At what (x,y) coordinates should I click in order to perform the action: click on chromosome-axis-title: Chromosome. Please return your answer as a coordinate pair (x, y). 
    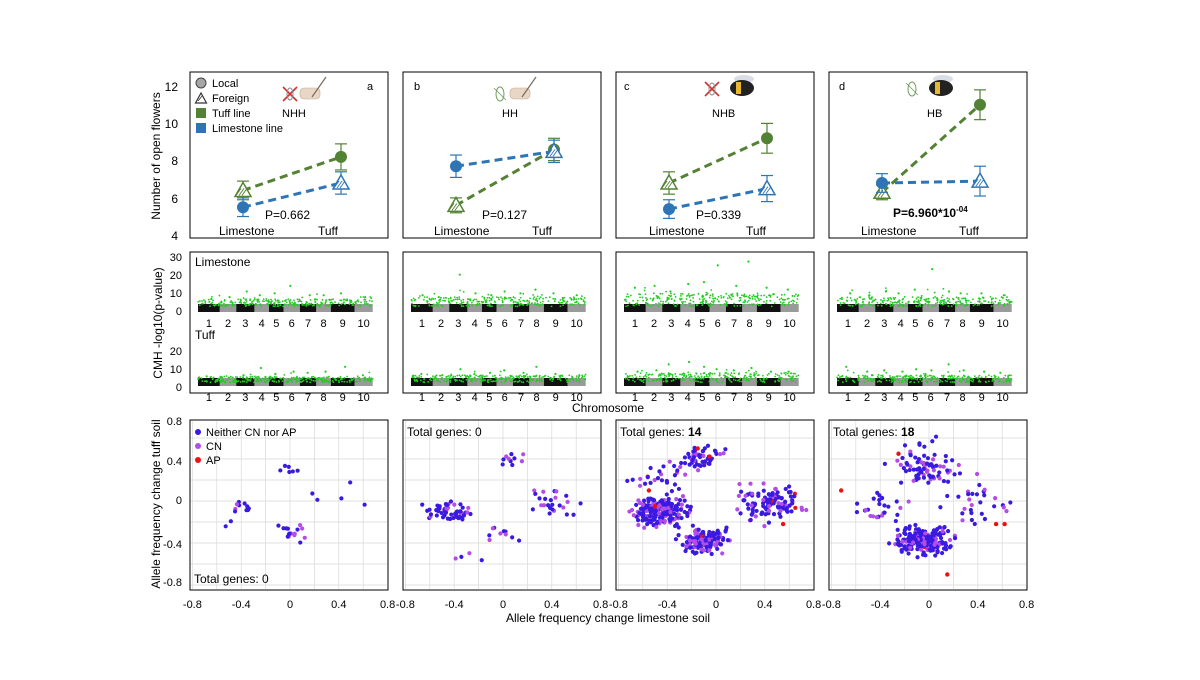
    Looking at the image, I should click on (608, 408).